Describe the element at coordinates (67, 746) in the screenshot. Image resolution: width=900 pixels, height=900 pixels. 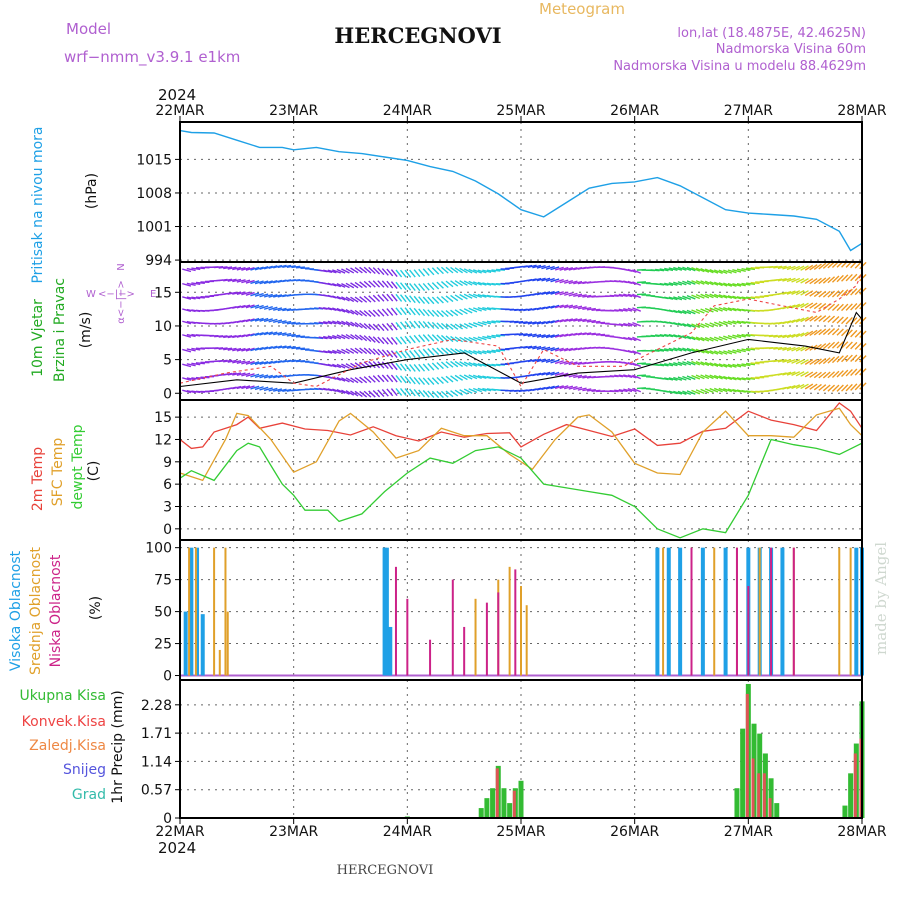
I see `precip-legend-item: Zaledj.Kisa` at that location.